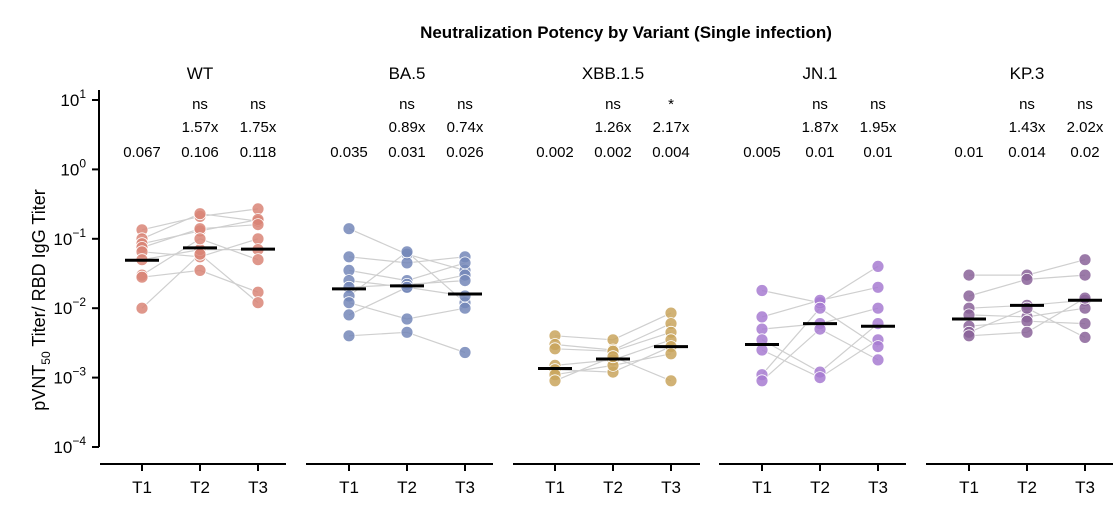 The height and width of the screenshot is (516, 1118). Describe the element at coordinates (200, 152) in the screenshot. I see `median-value-label: 0.106` at that location.